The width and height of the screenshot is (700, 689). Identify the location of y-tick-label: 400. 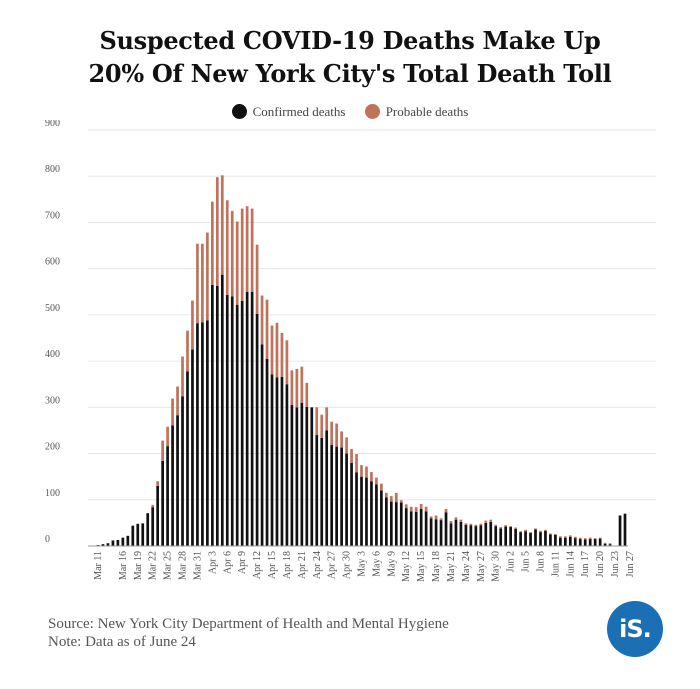
(52, 354).